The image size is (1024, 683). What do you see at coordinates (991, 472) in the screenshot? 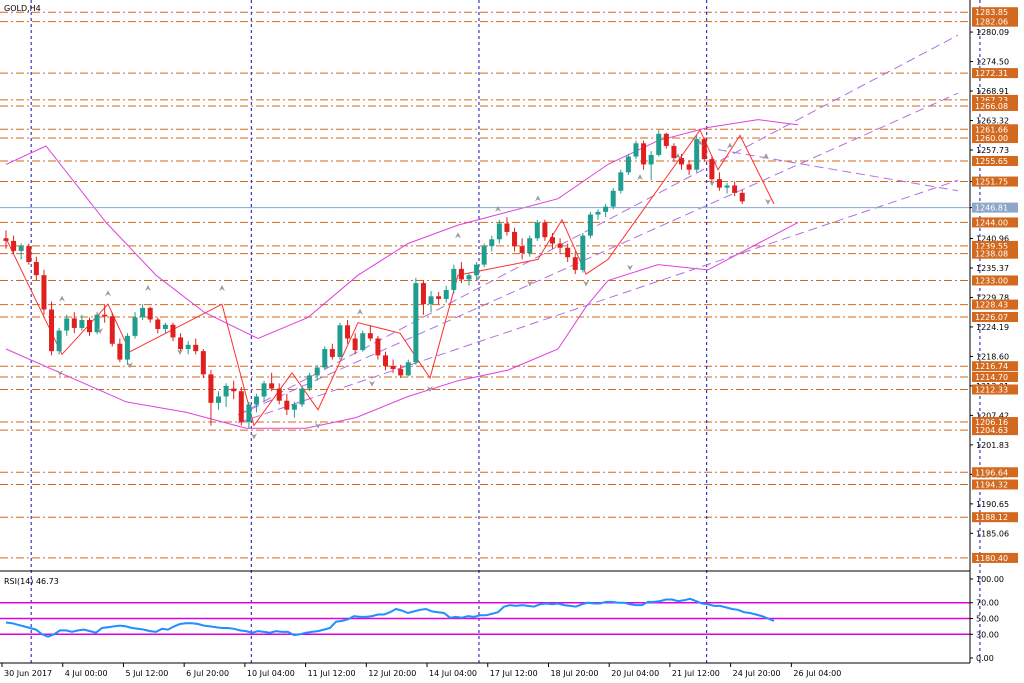
I see `level-price-label: 1196.64` at bounding box center [991, 472].